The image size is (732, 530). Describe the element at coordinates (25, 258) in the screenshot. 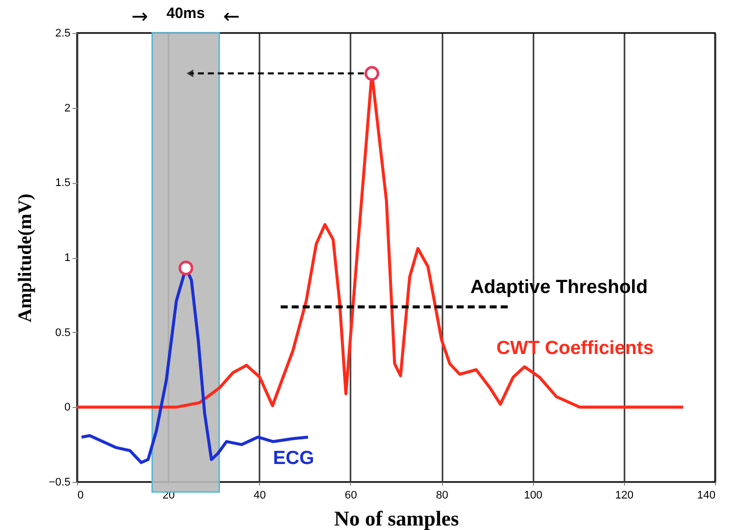

I see `y-axis-title: Amplitude(mV)` at that location.